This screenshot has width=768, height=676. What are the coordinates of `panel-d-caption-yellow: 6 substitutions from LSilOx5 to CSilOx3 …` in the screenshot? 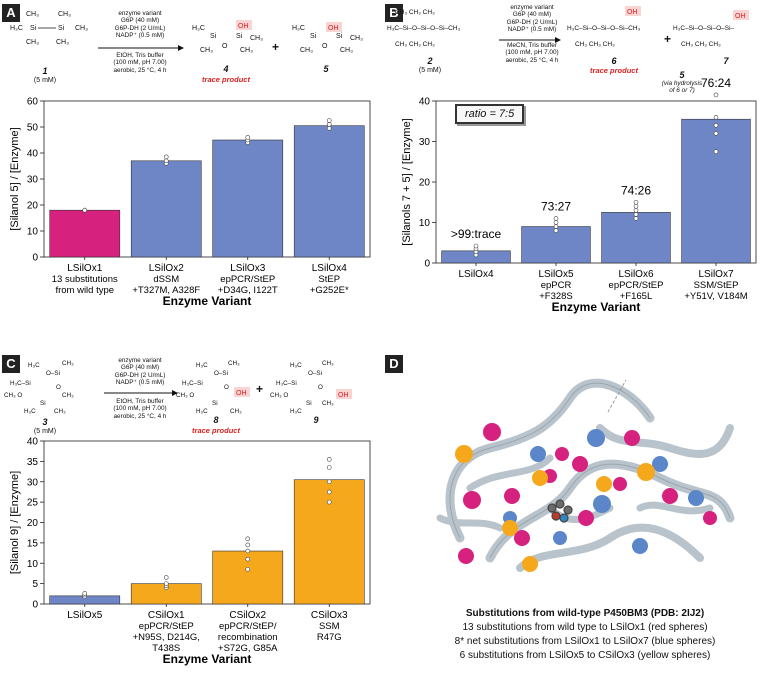 It's located at (585, 655).